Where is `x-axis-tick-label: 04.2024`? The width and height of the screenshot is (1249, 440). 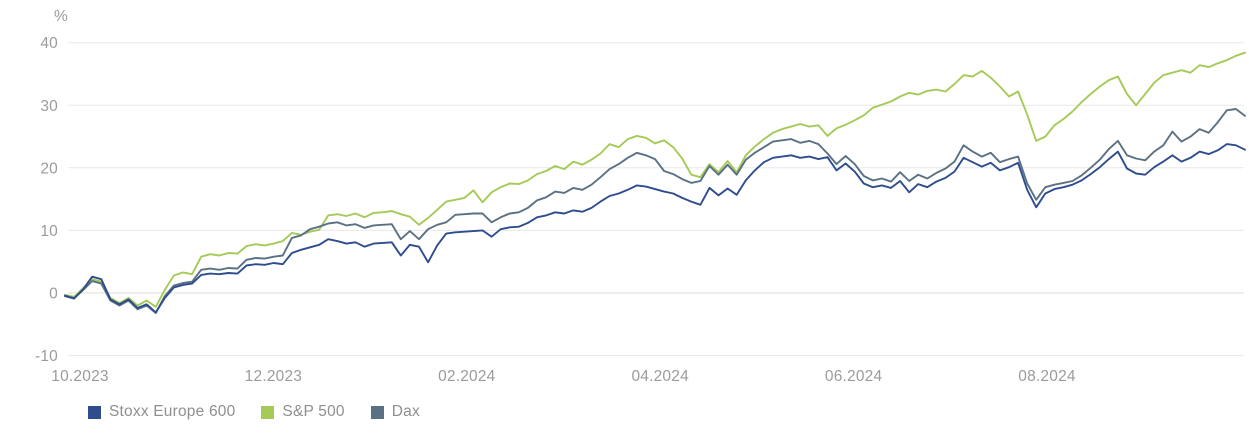
x-axis-tick-label: 04.2024 is located at coordinates (660, 376).